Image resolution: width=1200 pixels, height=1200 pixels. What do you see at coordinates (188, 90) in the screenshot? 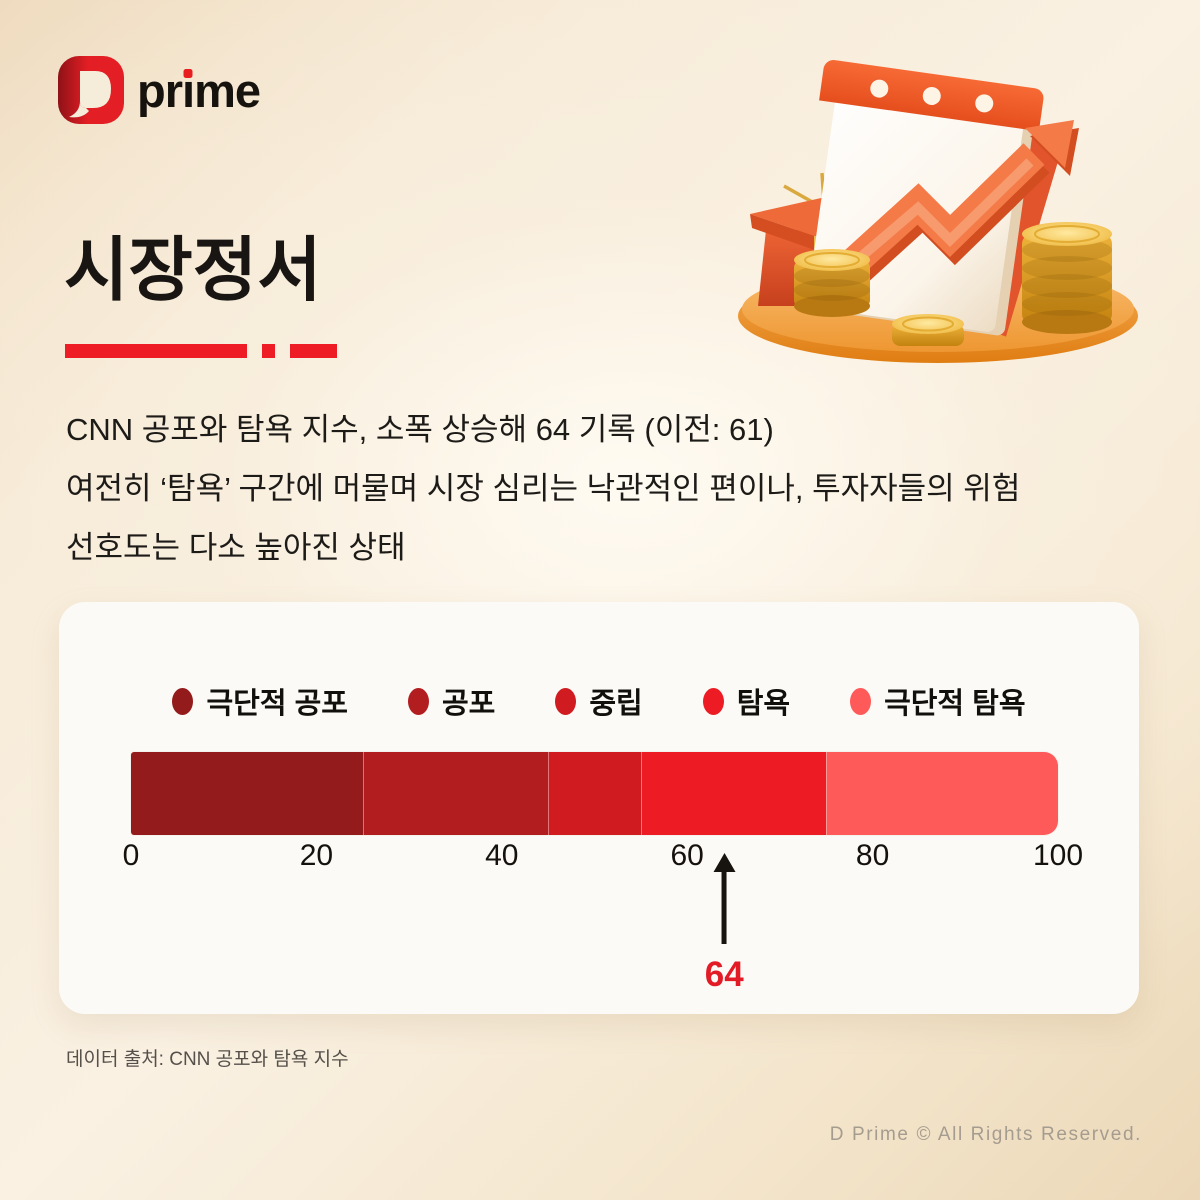
I see `logo-i-dot-icon: ı` at bounding box center [188, 90].